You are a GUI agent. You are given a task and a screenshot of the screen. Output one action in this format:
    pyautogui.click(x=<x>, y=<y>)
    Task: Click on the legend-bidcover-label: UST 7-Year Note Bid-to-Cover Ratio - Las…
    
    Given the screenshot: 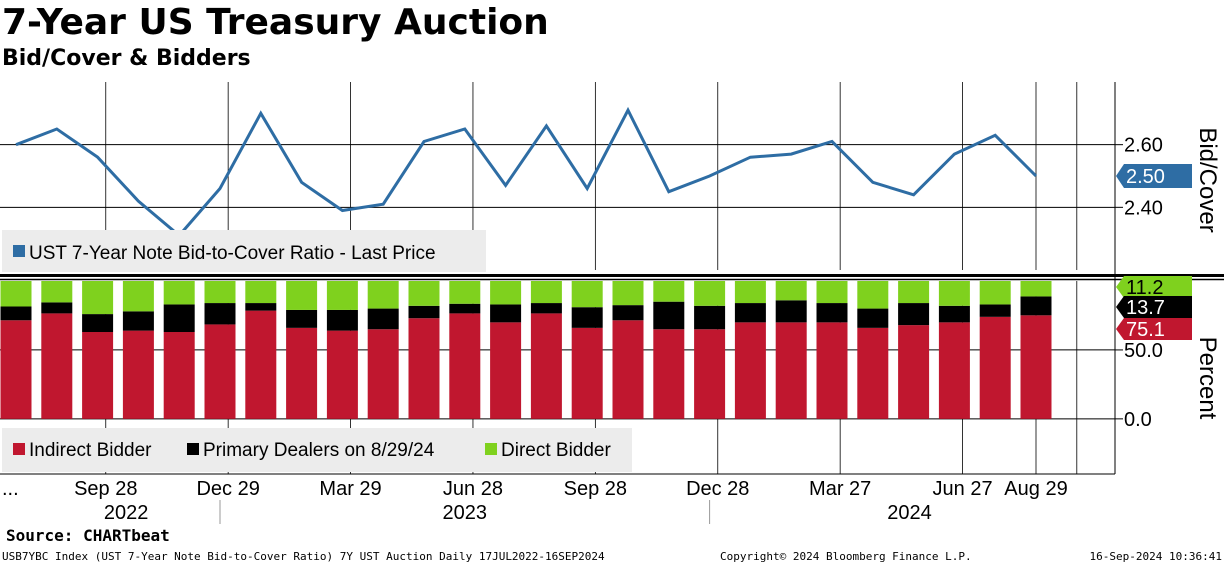 What is the action you would take?
    pyautogui.click(x=232, y=253)
    